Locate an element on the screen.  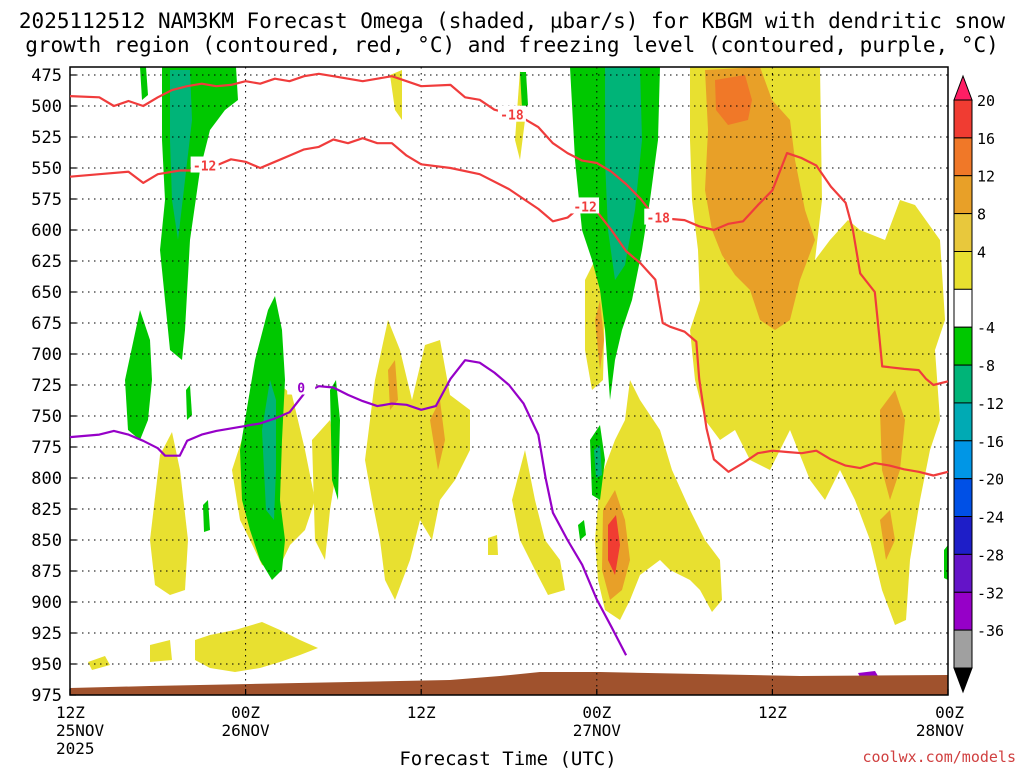
colorbar-label-7: -12 is located at coordinates (990, 404).